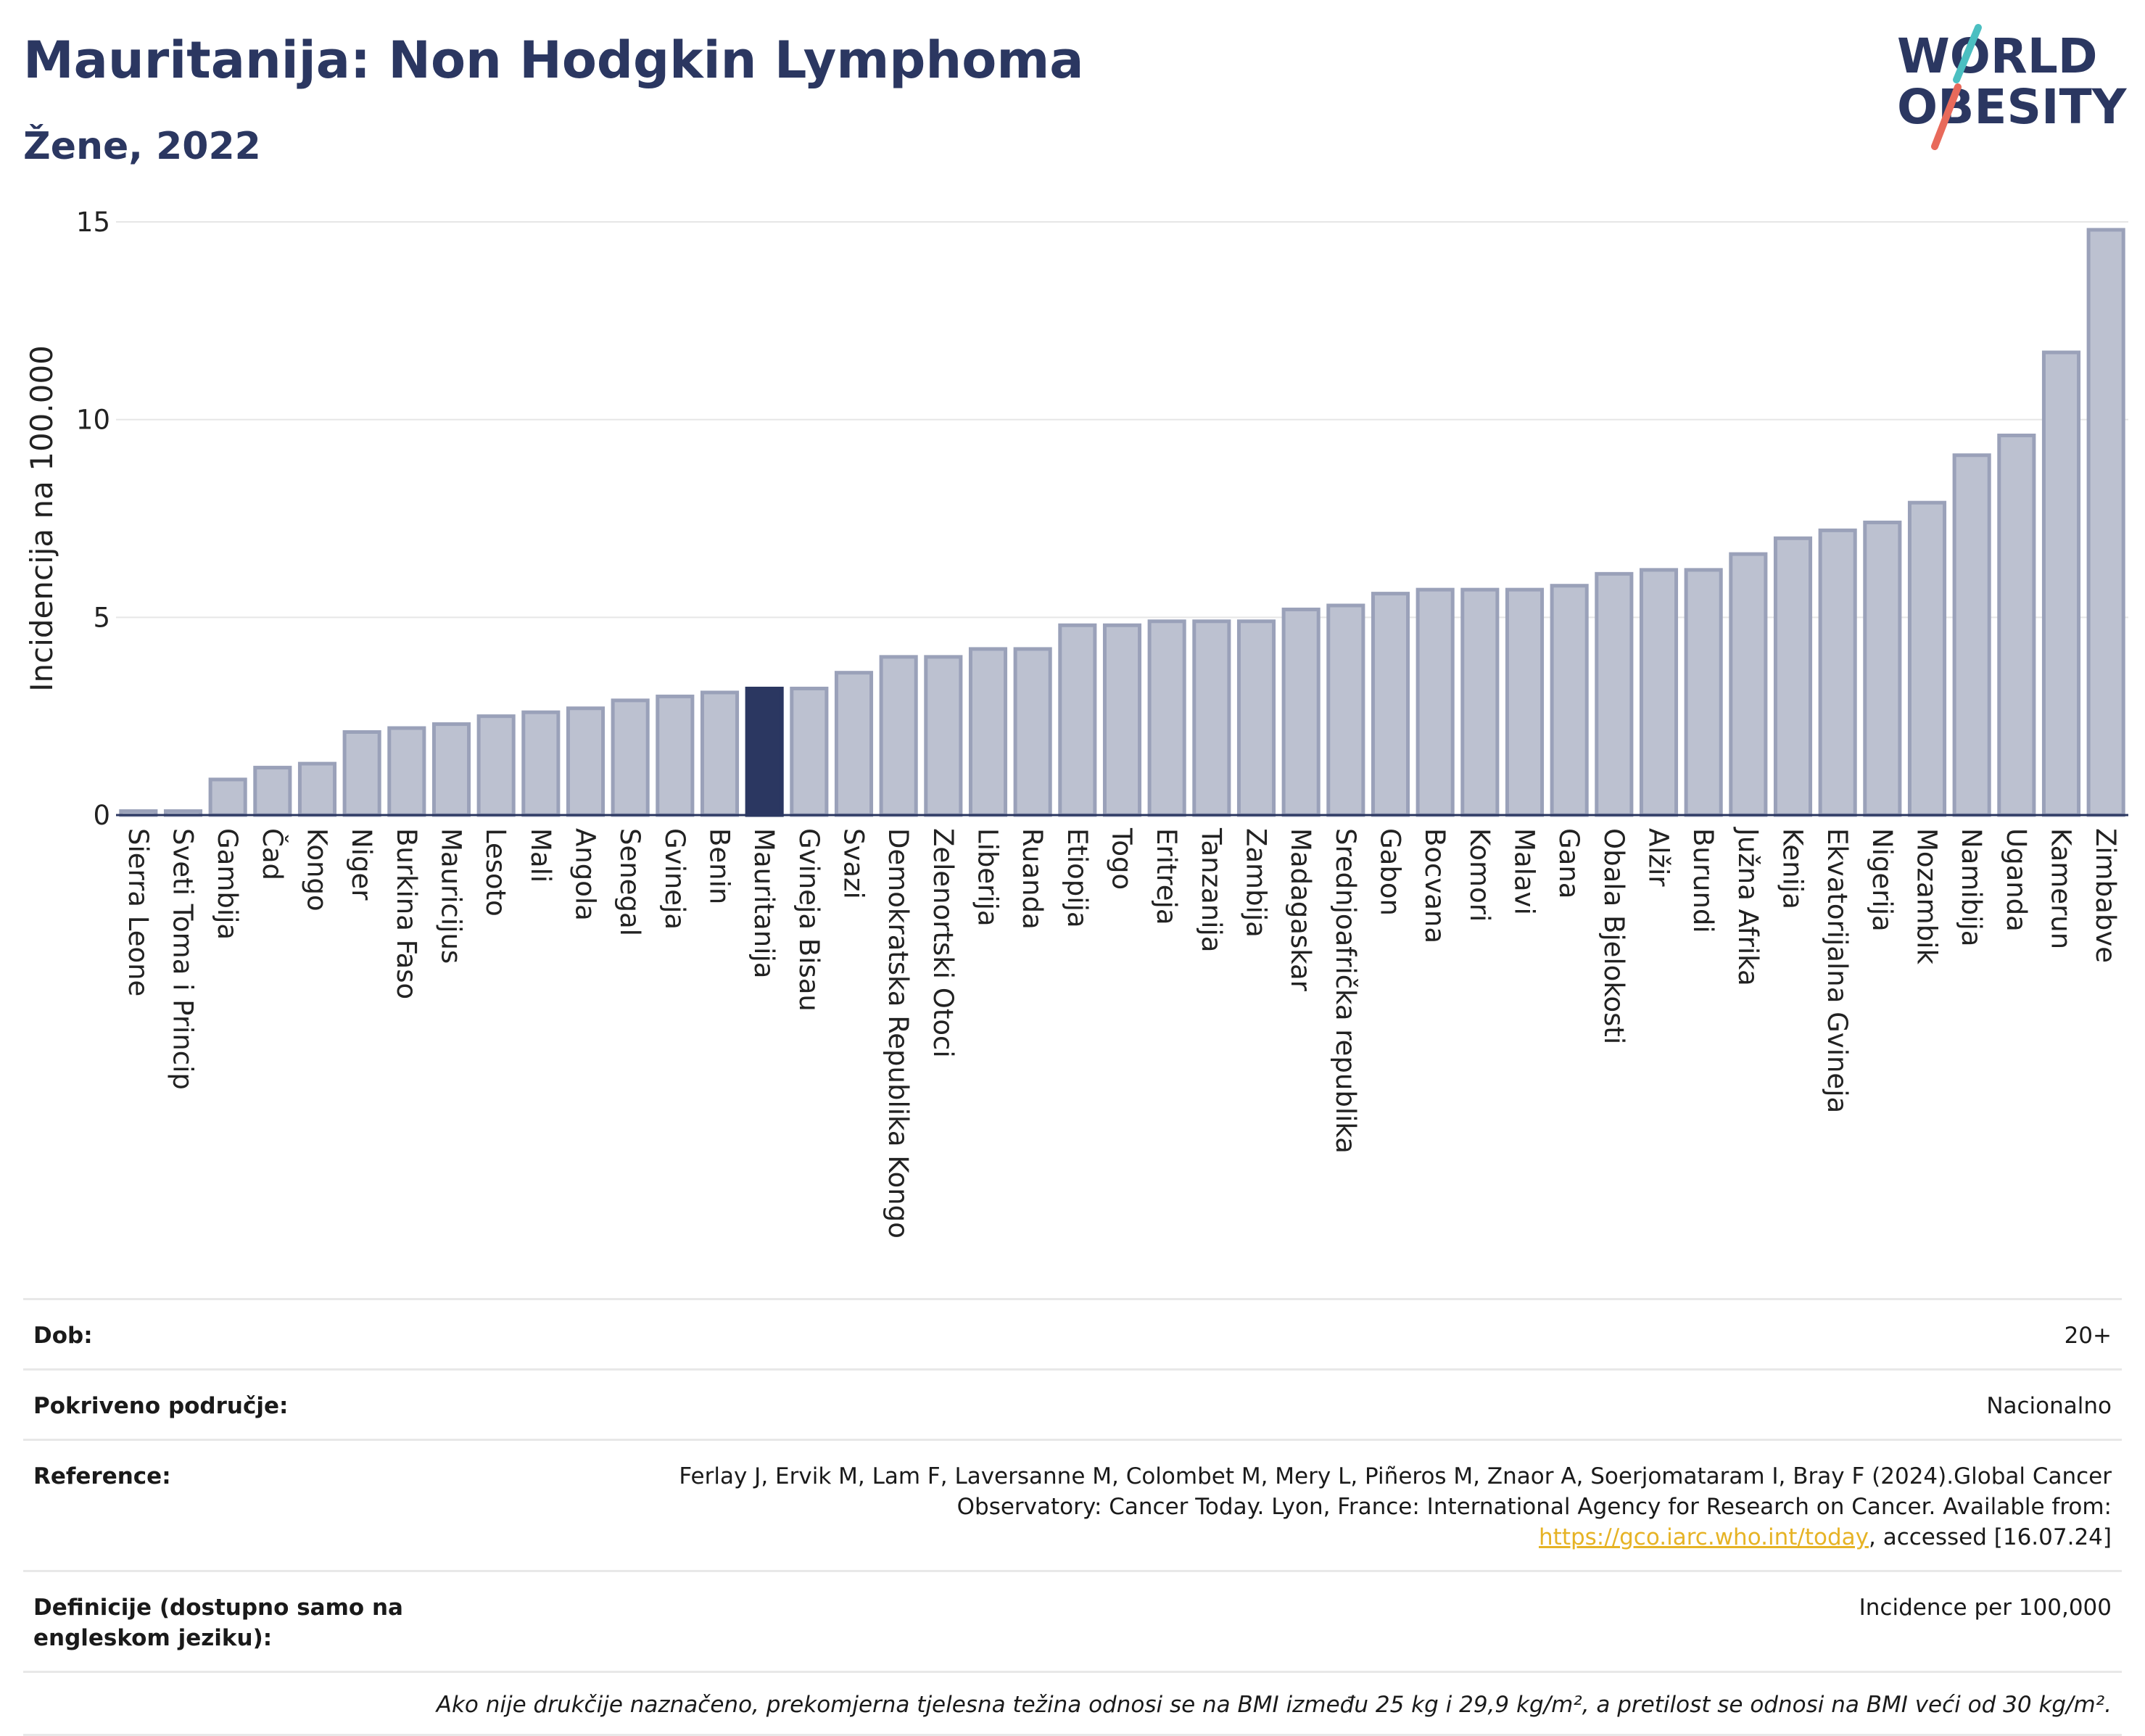 This screenshot has height=1736, width=2145. What do you see at coordinates (161, 1406) in the screenshot?
I see `meta-area-label: Pokriveno područje:` at bounding box center [161, 1406].